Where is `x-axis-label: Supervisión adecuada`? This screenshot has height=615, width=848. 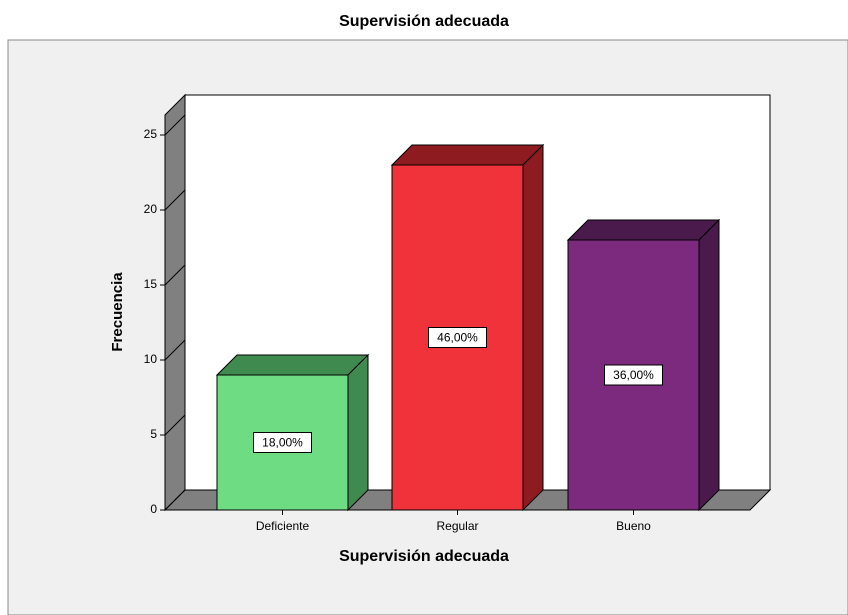 x-axis-label: Supervisión adecuada is located at coordinates (424, 556).